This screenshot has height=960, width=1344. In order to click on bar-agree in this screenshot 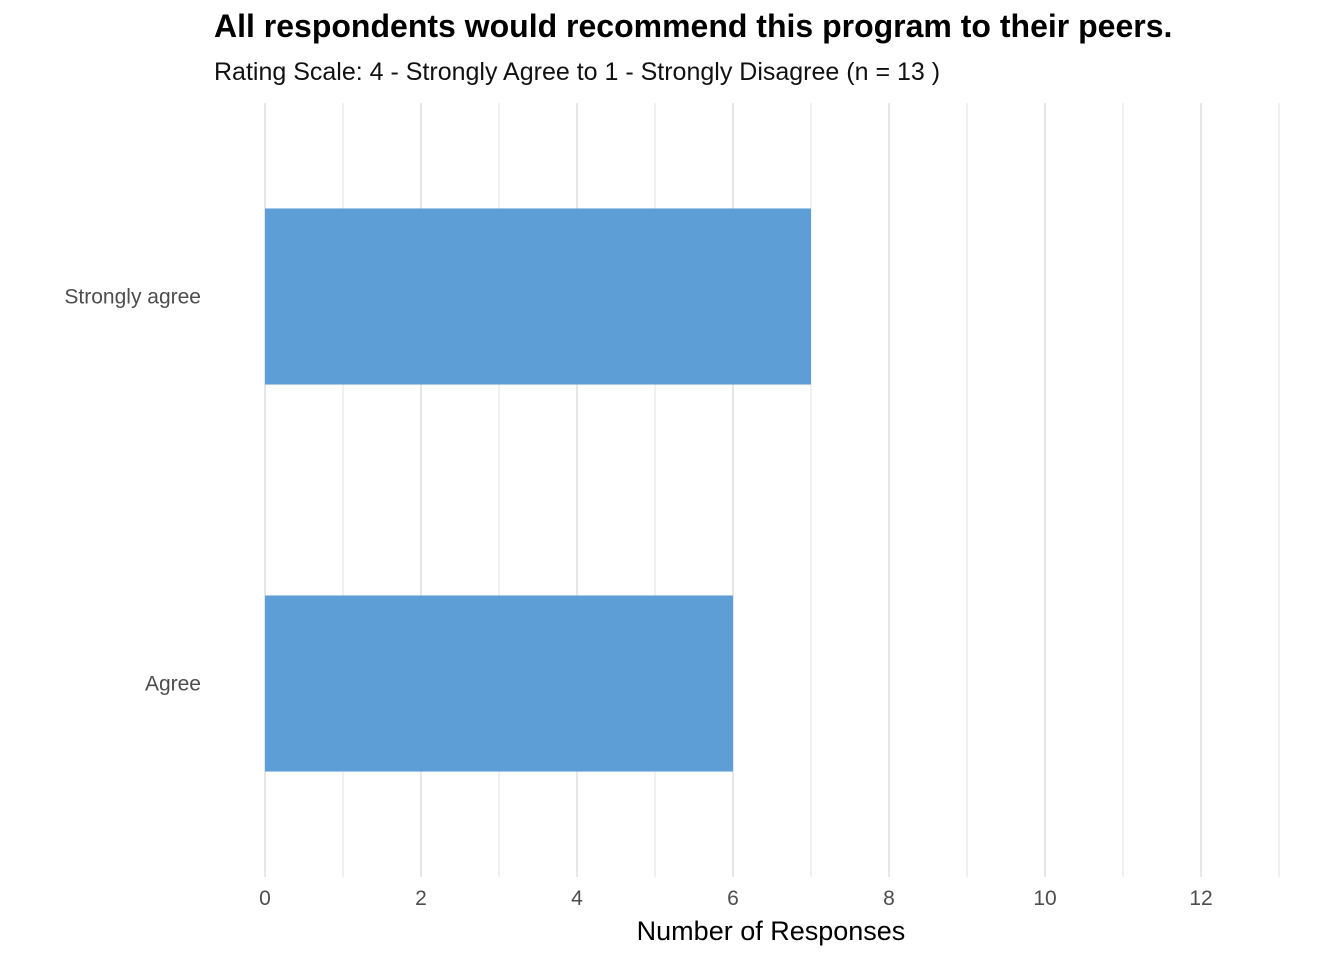, I will do `click(499, 683)`.